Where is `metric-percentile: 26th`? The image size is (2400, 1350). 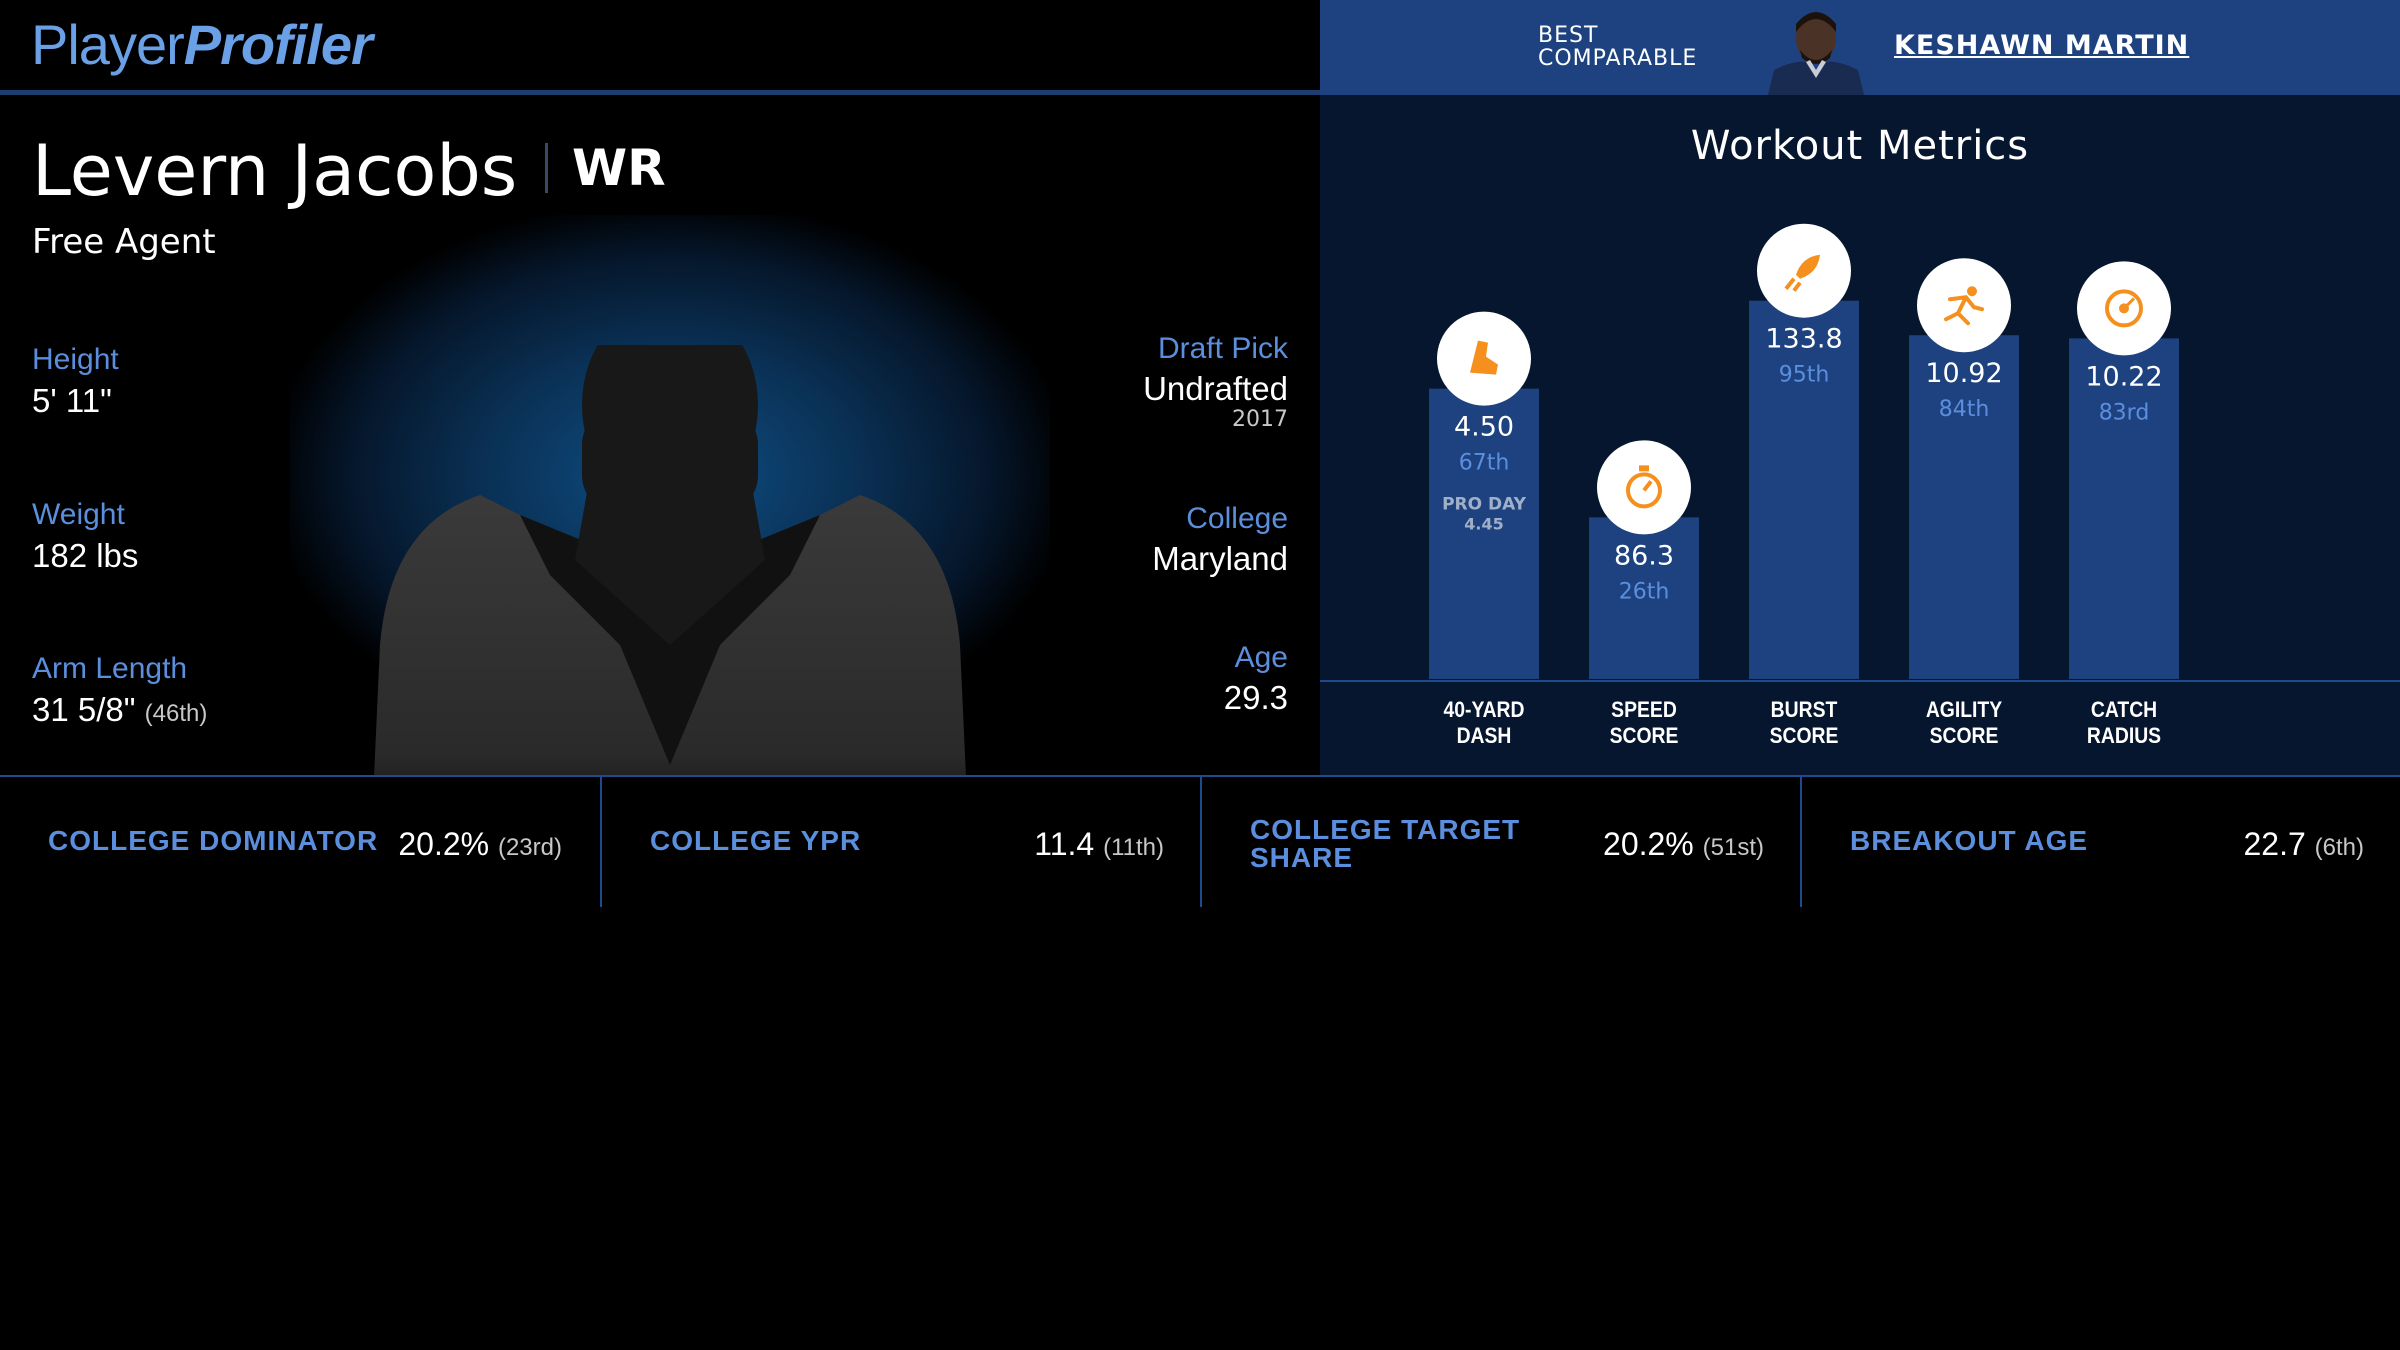 metric-percentile: 26th is located at coordinates (1644, 591).